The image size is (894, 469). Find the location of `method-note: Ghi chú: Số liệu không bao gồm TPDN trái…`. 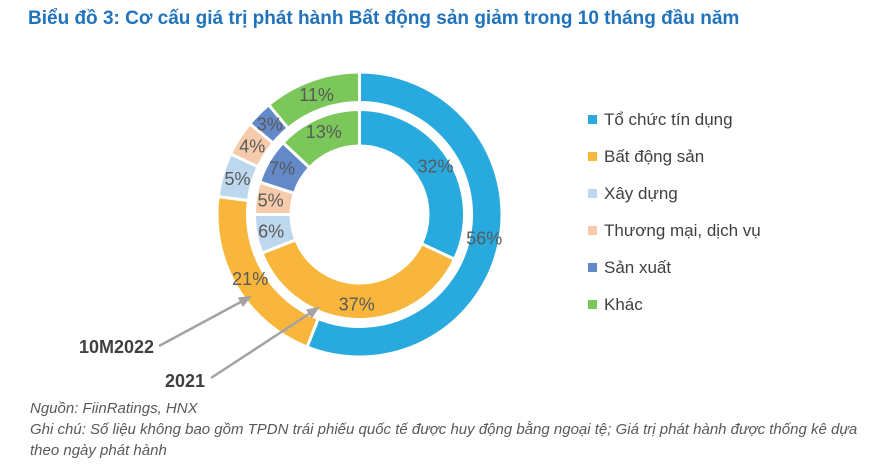

method-note: Ghi chú: Số liệu không bao gồm TPDN trái… is located at coordinates (444, 440).